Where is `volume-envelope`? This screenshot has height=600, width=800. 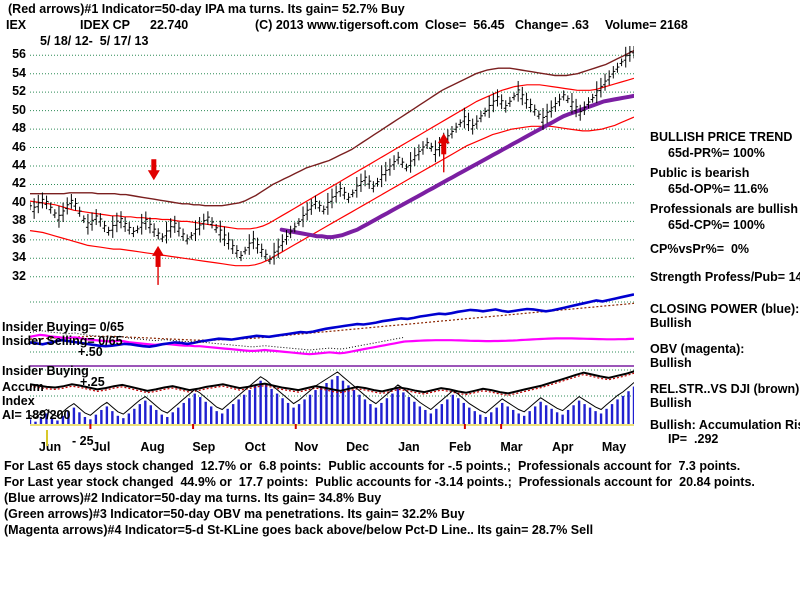
volume-envelope is located at coordinates (332, 395).